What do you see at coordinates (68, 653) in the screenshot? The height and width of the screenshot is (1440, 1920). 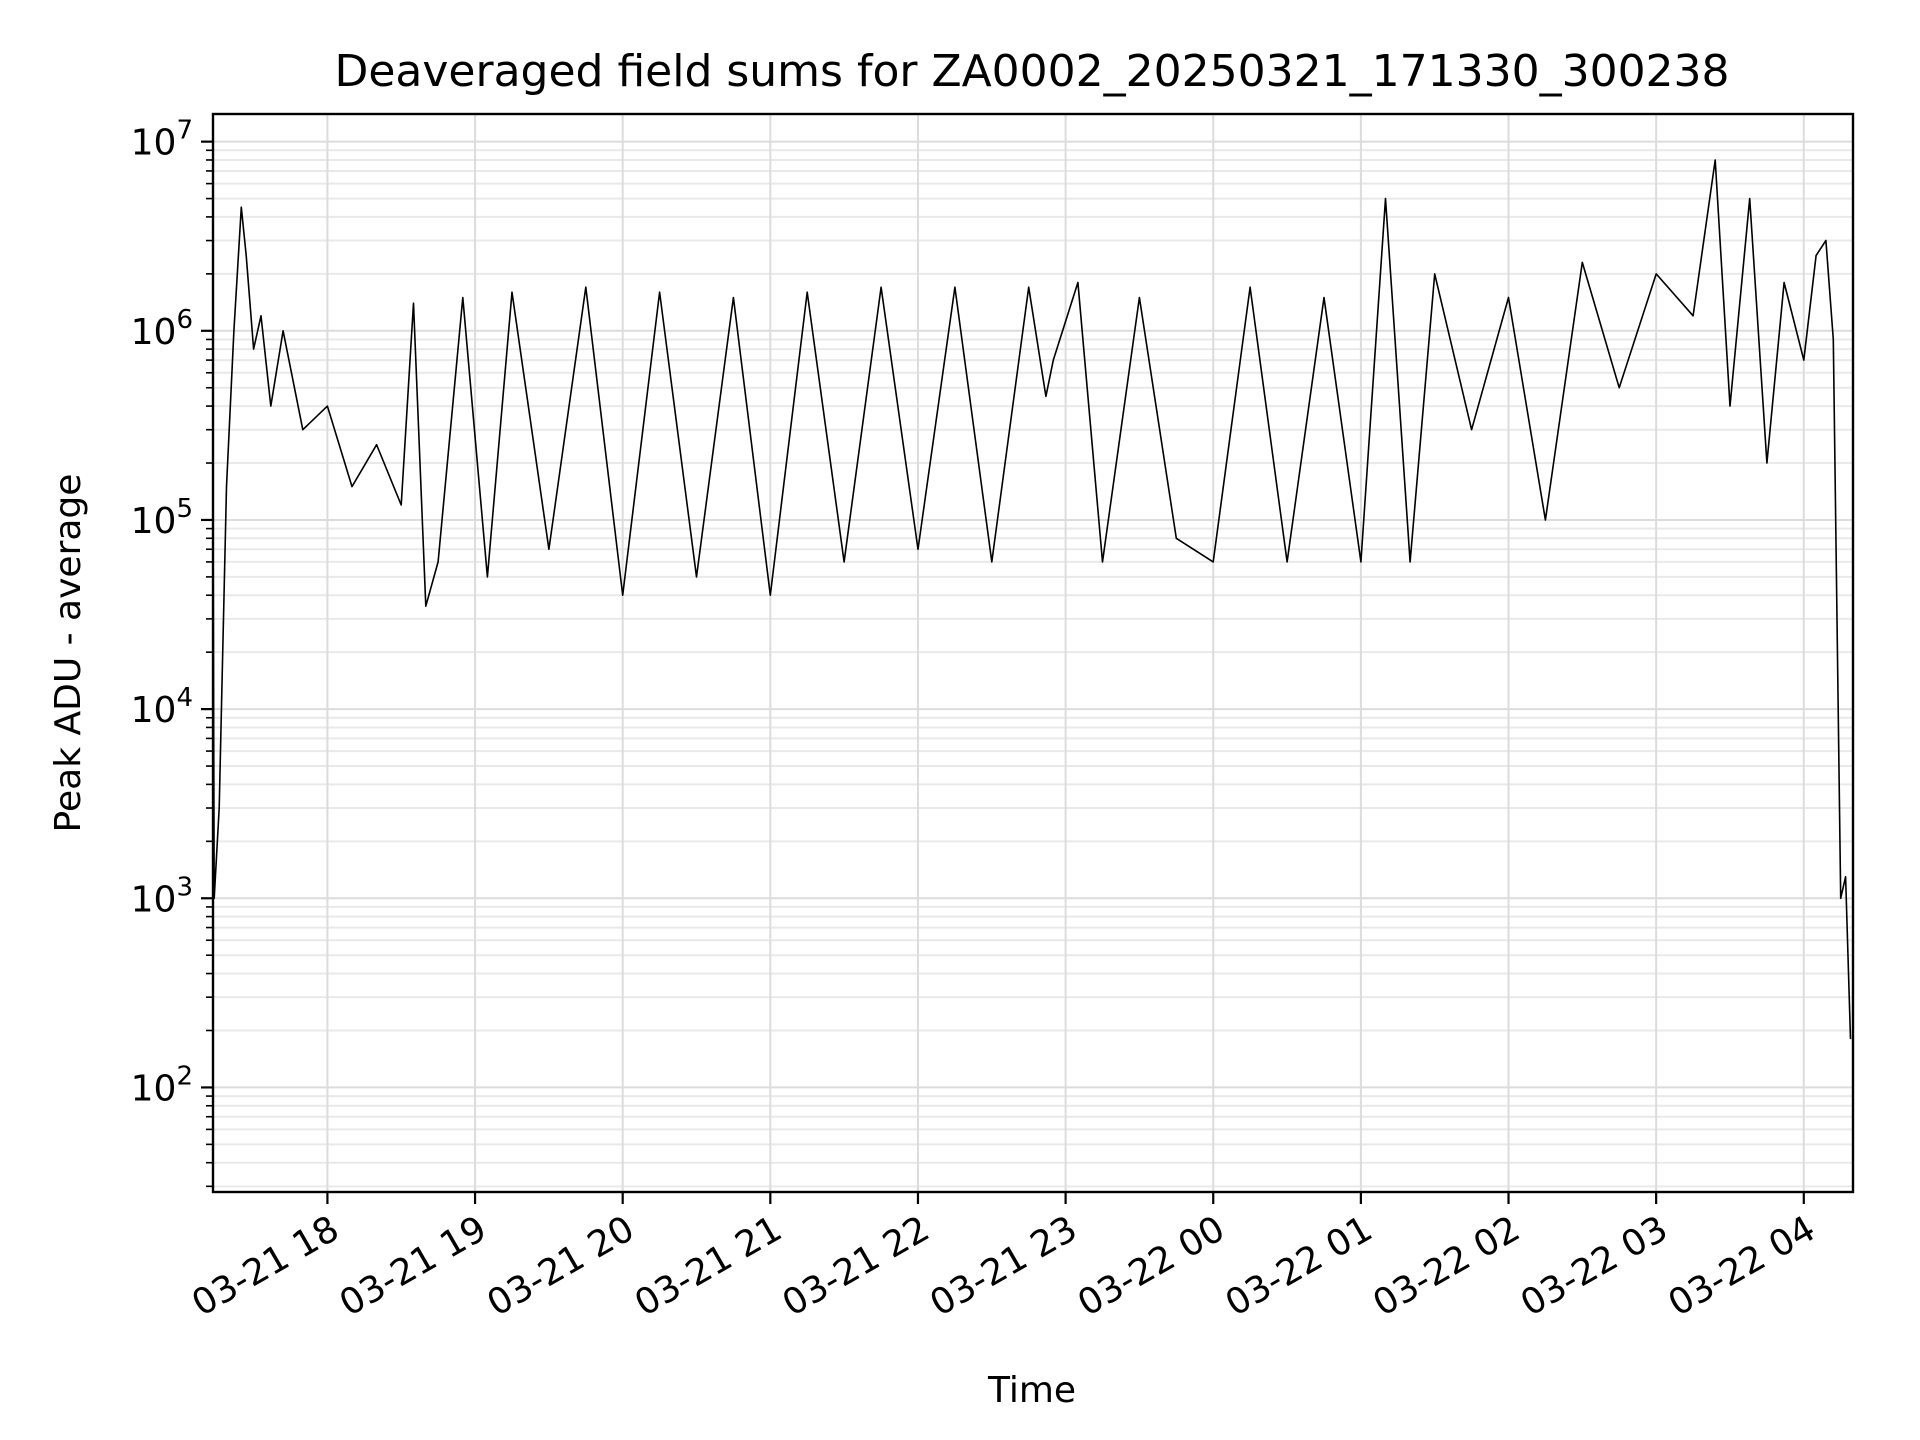 I see `y-axis-label: Peak ADU - average` at bounding box center [68, 653].